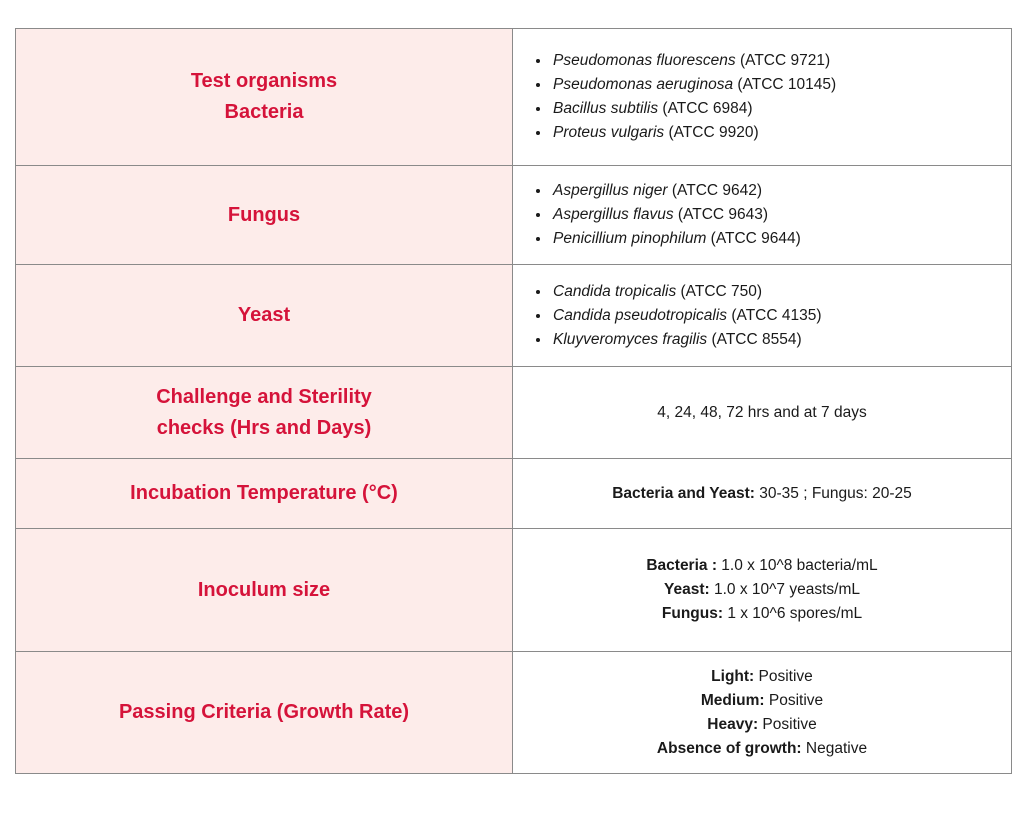  I want to click on inoculum-bold-label: Yeast:, so click(687, 589).